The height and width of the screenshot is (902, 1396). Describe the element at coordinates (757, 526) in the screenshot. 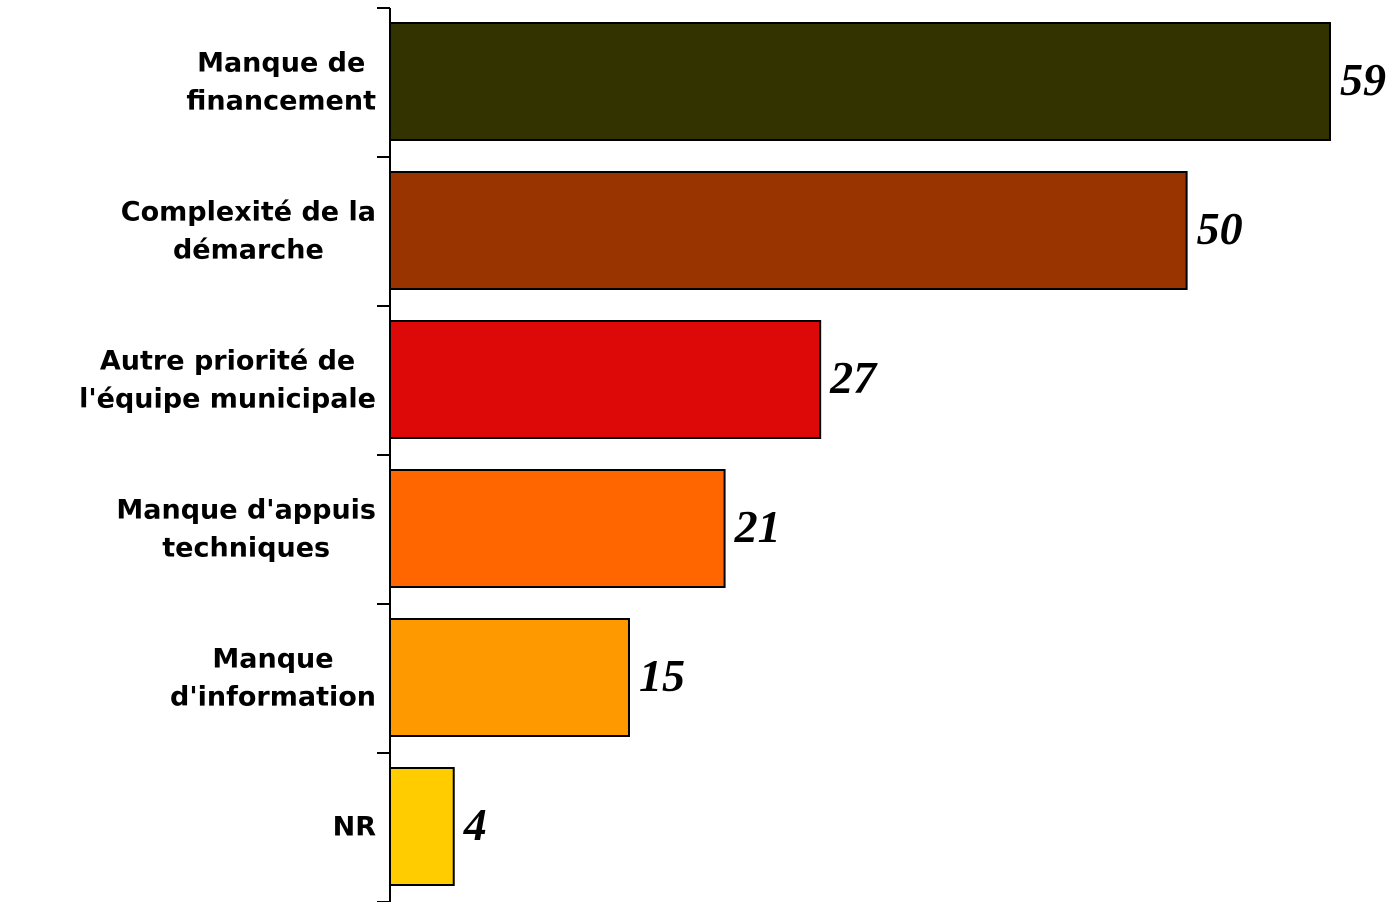

I see `value-label: 21` at that location.